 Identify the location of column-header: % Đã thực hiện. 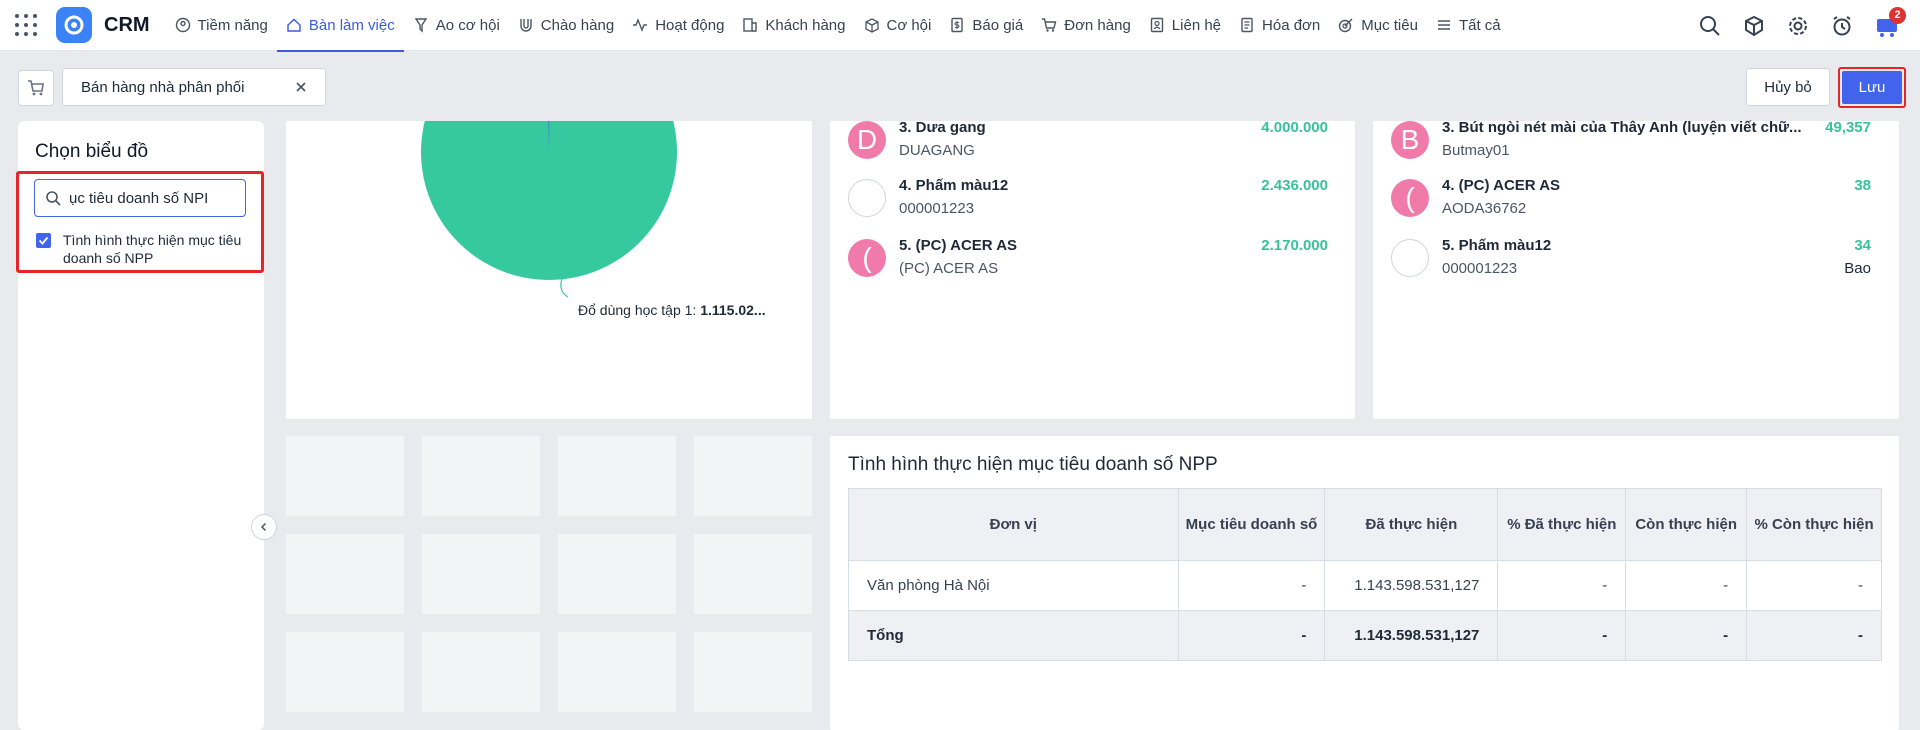
(1562, 524).